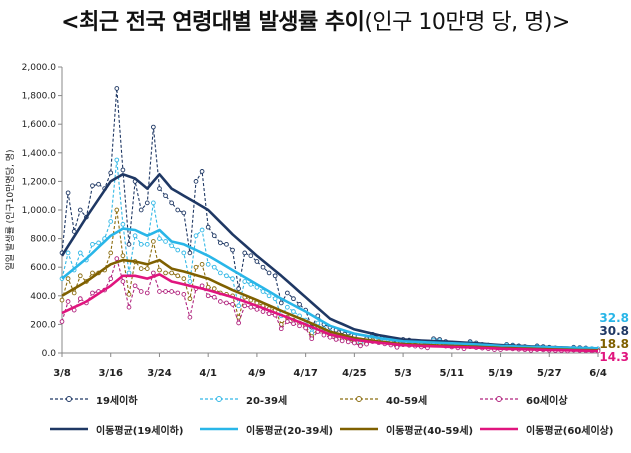  Describe the element at coordinates (598, 373) in the screenshot. I see `x-tick-label: 6/4` at that location.